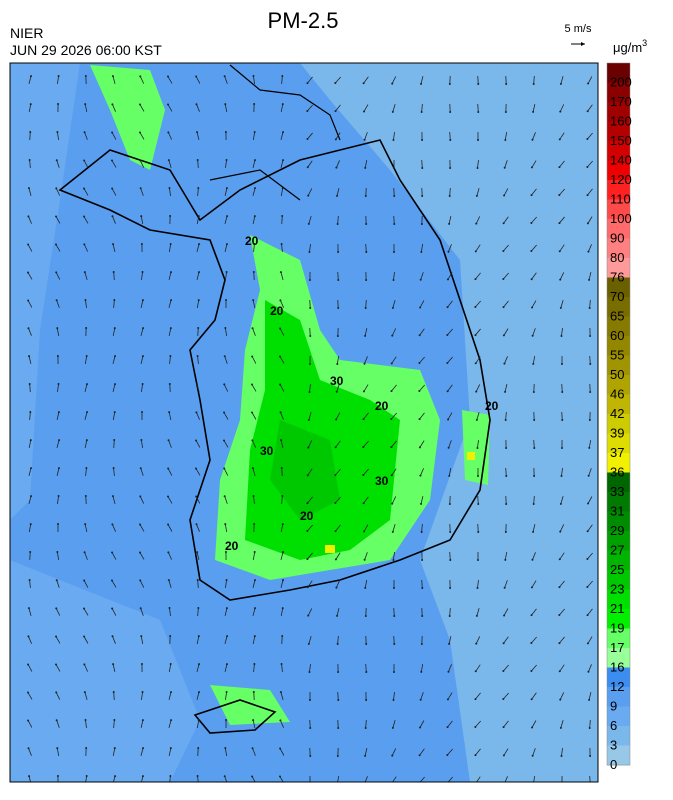 The image size is (673, 800). What do you see at coordinates (382, 481) in the screenshot?
I see `contour-label: 30` at bounding box center [382, 481].